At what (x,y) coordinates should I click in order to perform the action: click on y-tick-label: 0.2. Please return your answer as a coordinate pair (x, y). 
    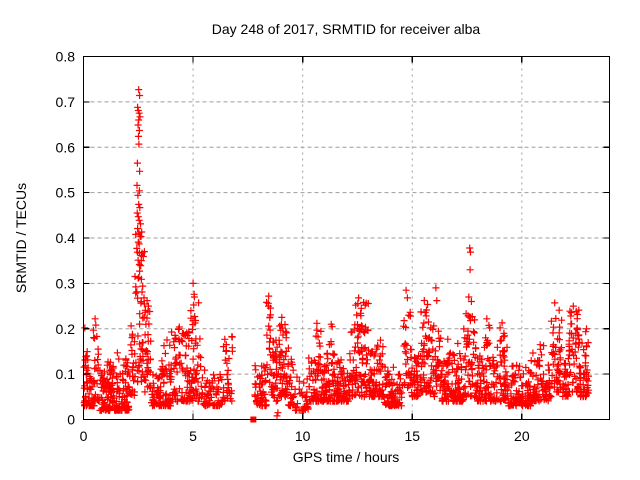
    Looking at the image, I should click on (66, 329).